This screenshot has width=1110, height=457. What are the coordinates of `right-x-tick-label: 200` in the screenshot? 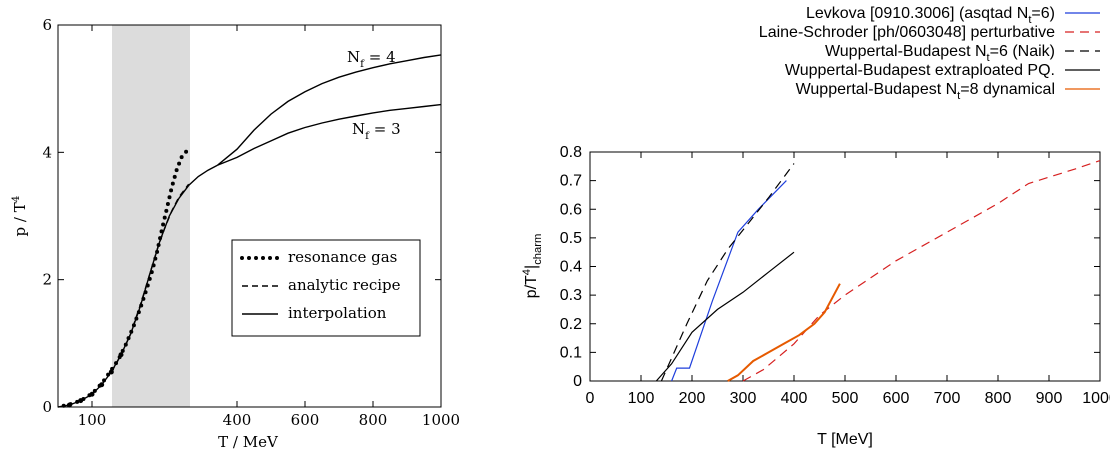 It's located at (692, 398).